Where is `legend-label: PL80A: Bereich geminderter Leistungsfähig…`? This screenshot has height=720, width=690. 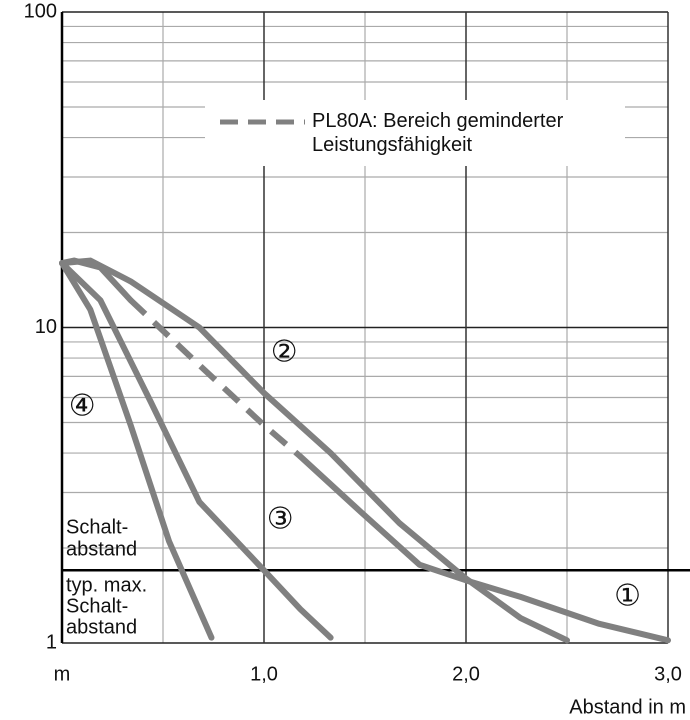
legend-label: PL80A: Bereich geminderter Leistungsfähig… is located at coordinates (438, 133).